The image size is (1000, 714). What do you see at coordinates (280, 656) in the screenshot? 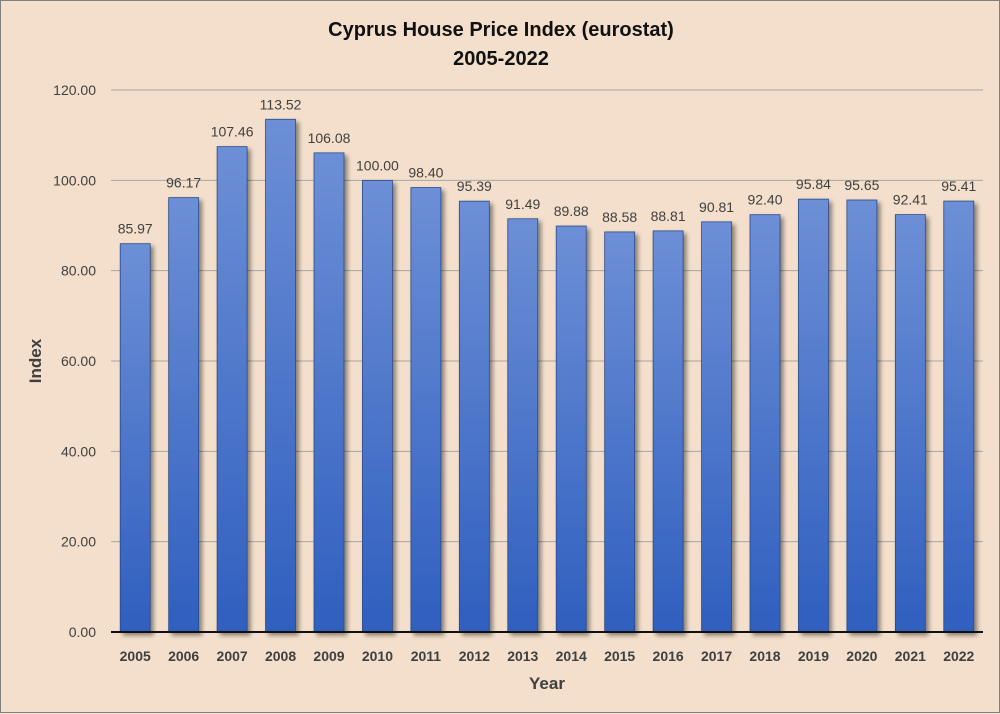
I see `x-tick-label-2008: 2008` at bounding box center [280, 656].